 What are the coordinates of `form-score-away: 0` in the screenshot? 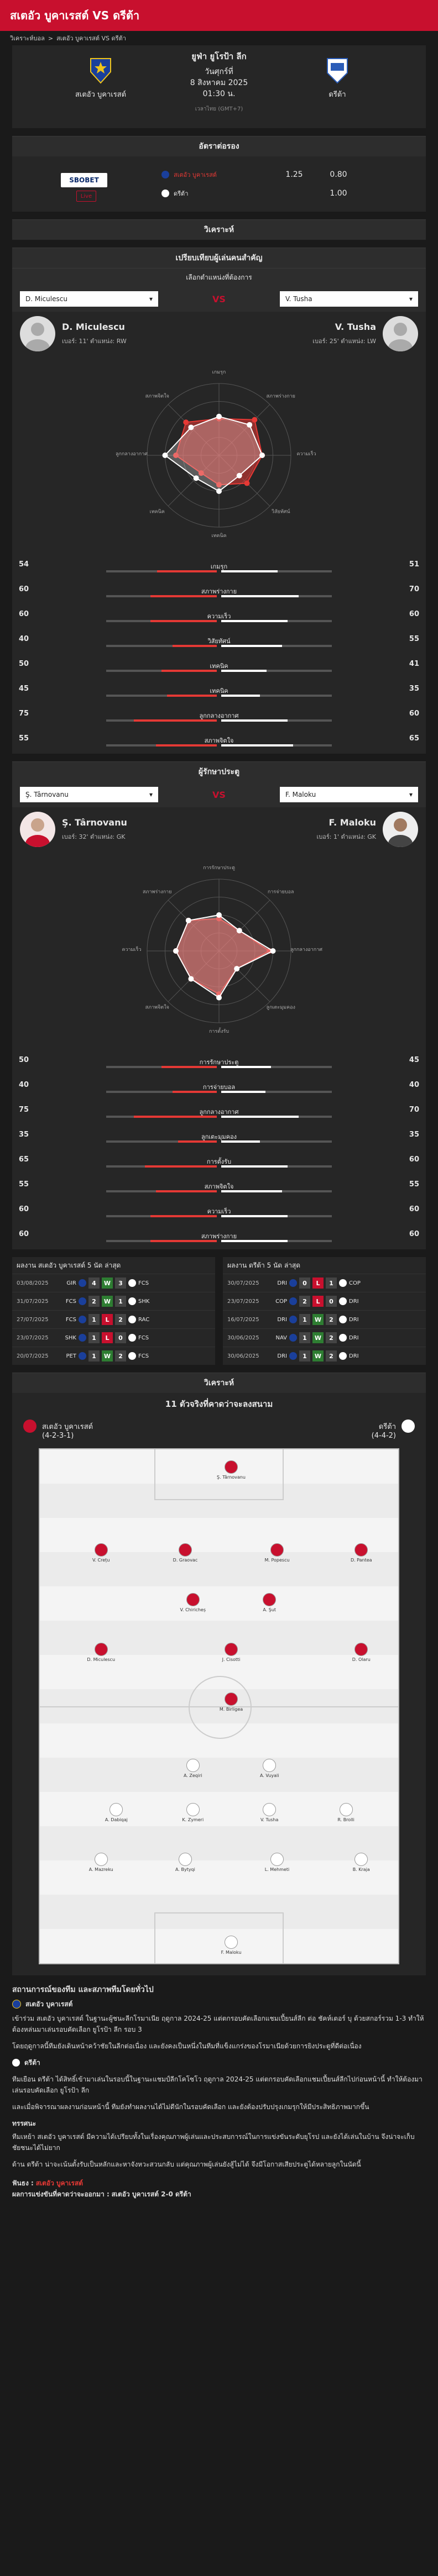 It's located at (120, 1337).